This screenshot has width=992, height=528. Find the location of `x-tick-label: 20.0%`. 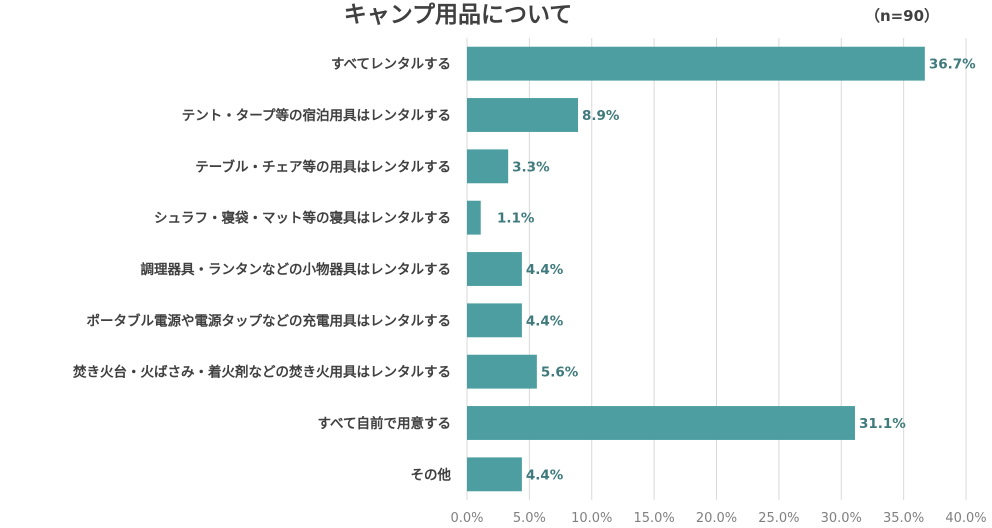

x-tick-label: 20.0% is located at coordinates (716, 518).